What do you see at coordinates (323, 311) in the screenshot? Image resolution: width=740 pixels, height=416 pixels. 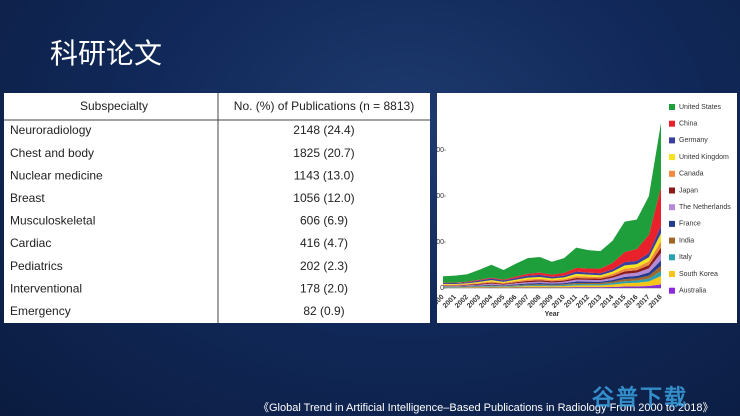 I see `row-value: 82 (0.9)` at bounding box center [323, 311].